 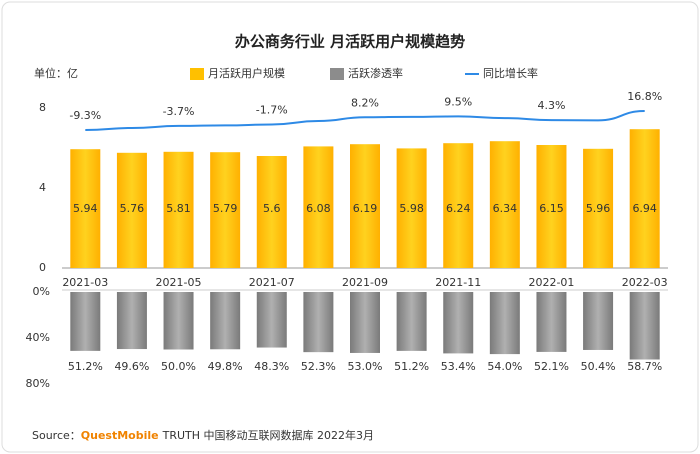 What do you see at coordinates (551, 366) in the screenshot?
I see `data-label: 52.1%` at bounding box center [551, 366].